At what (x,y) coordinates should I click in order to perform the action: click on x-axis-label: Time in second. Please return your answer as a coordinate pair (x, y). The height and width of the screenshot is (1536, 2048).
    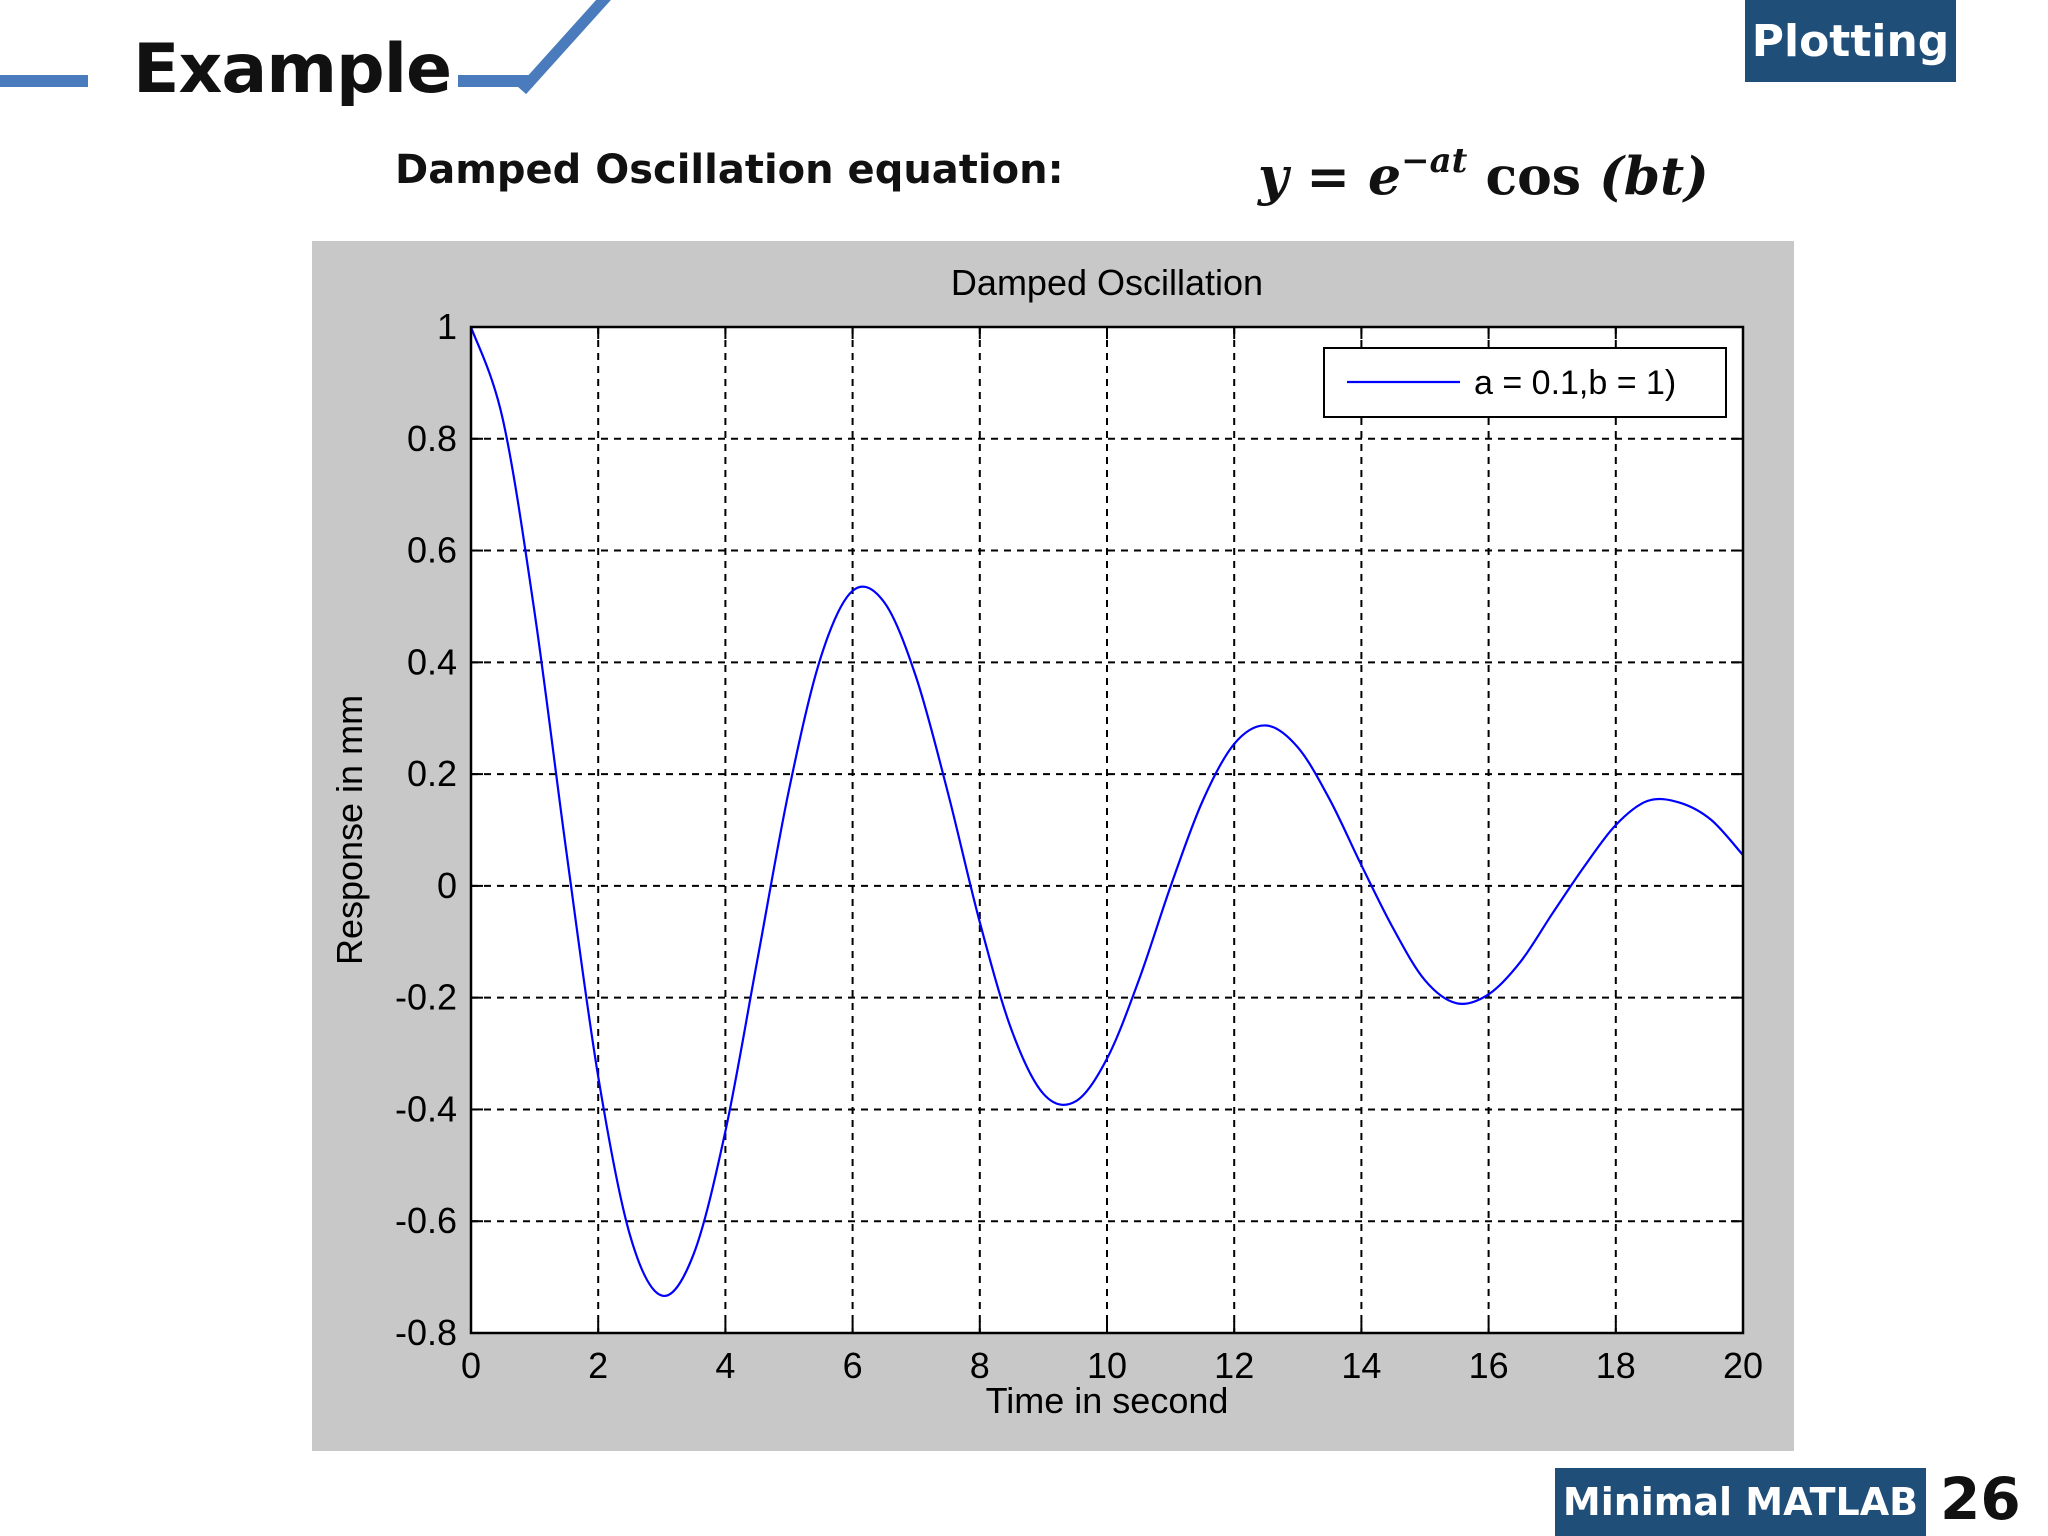
    Looking at the image, I should click on (1107, 1400).